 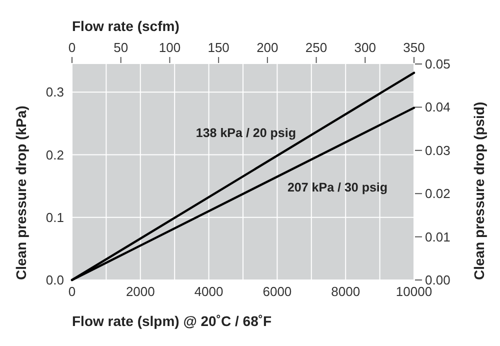 I want to click on y-tick-label: 0.2, so click(x=55, y=154).